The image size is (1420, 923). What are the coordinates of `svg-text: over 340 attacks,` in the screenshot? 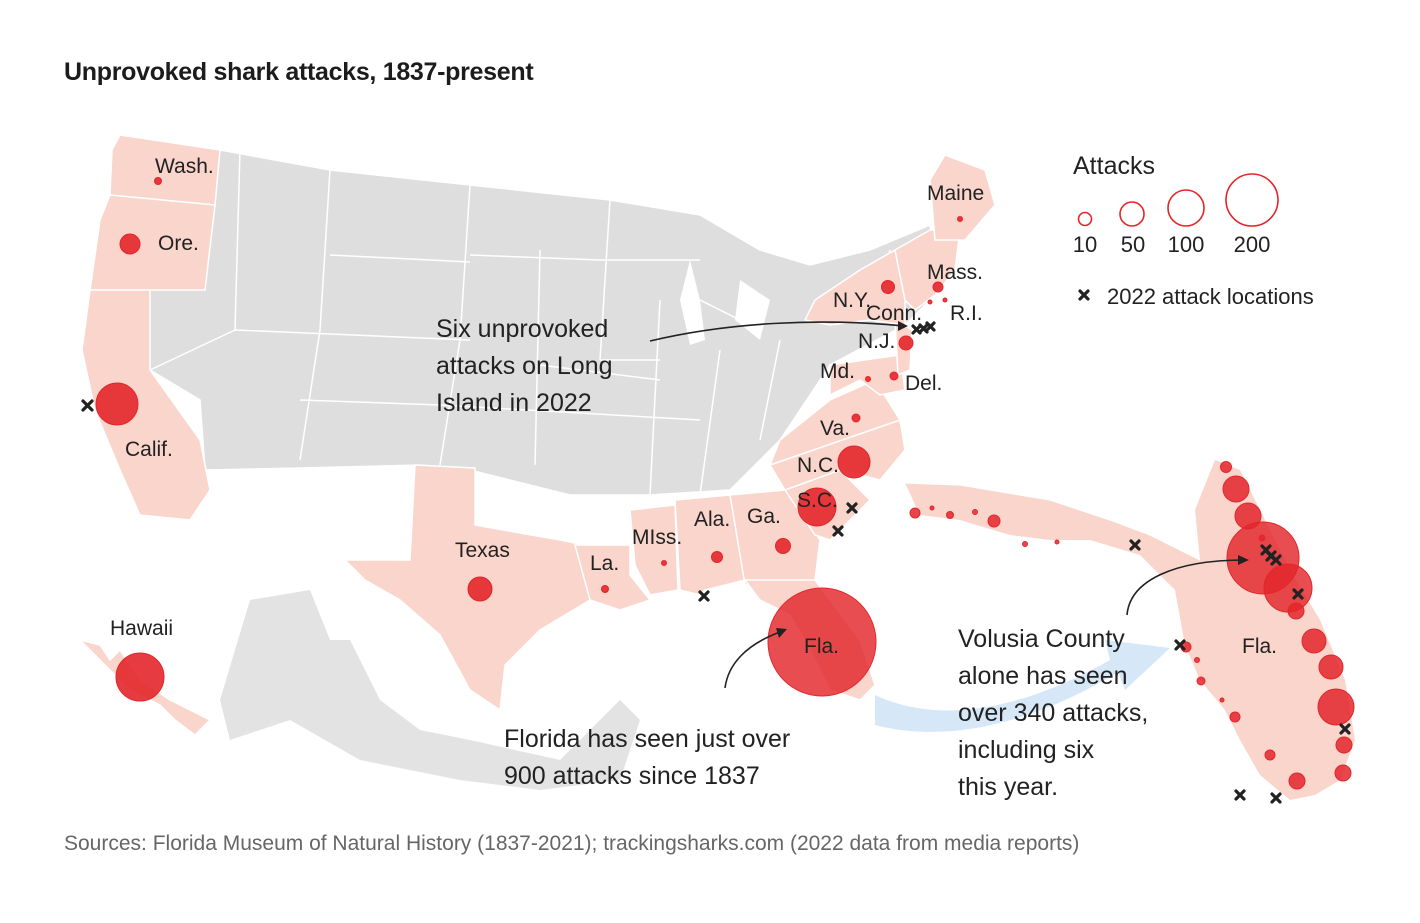 It's located at (1053, 713).